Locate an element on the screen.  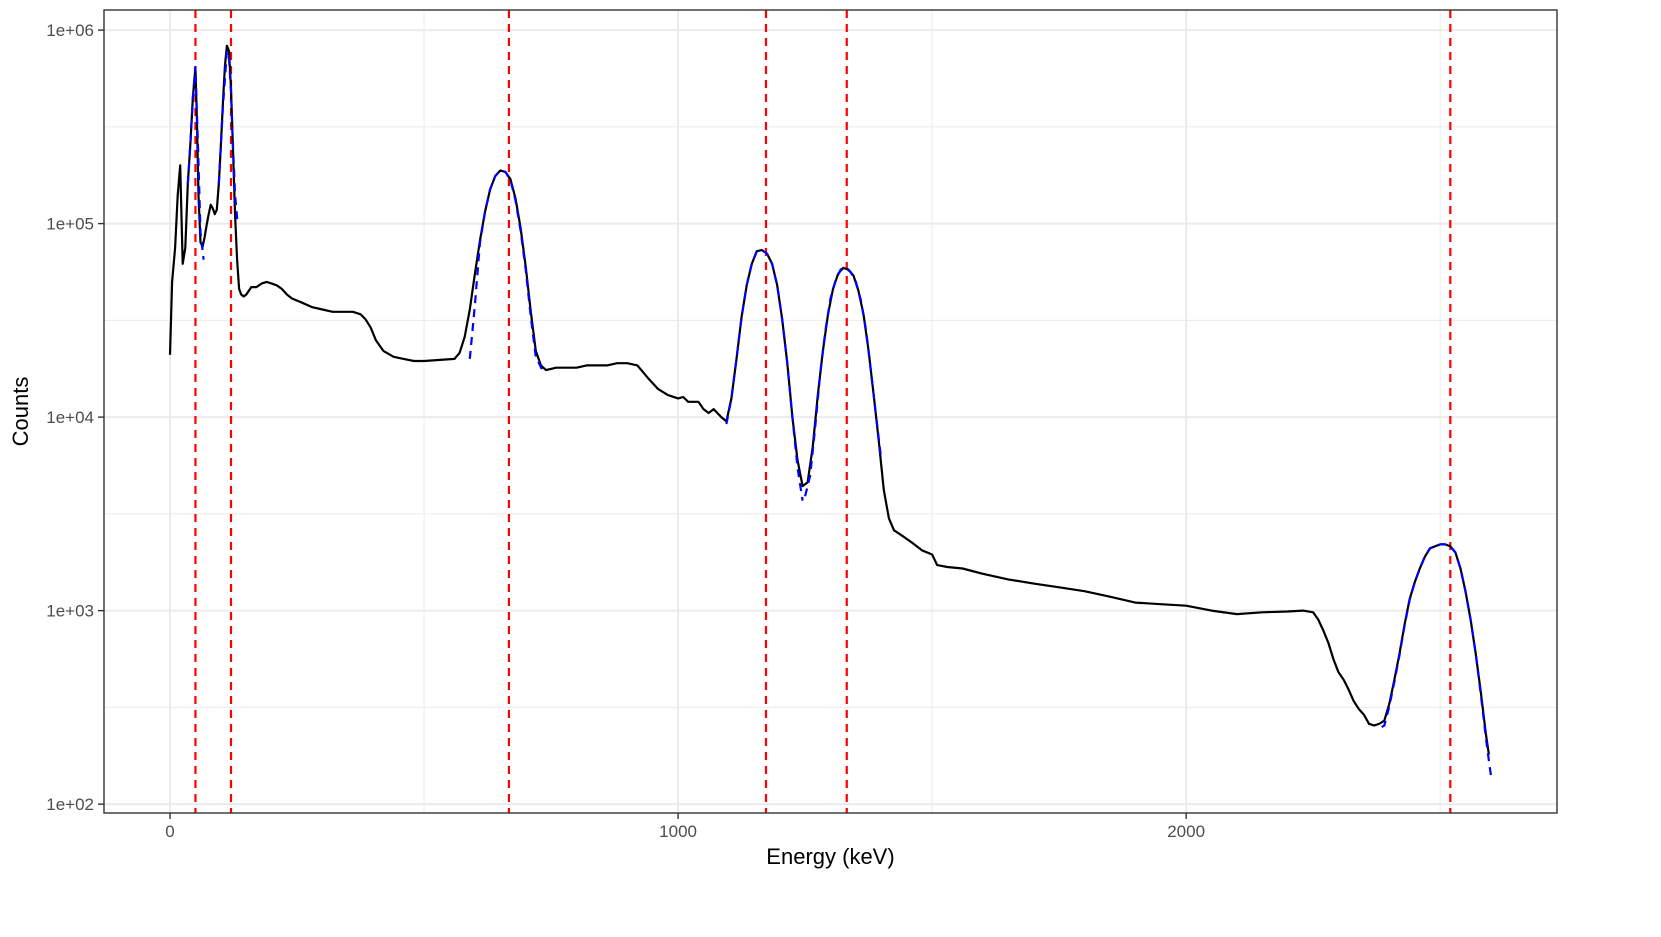
y-tick-label: 1e+02 is located at coordinates (70, 804).